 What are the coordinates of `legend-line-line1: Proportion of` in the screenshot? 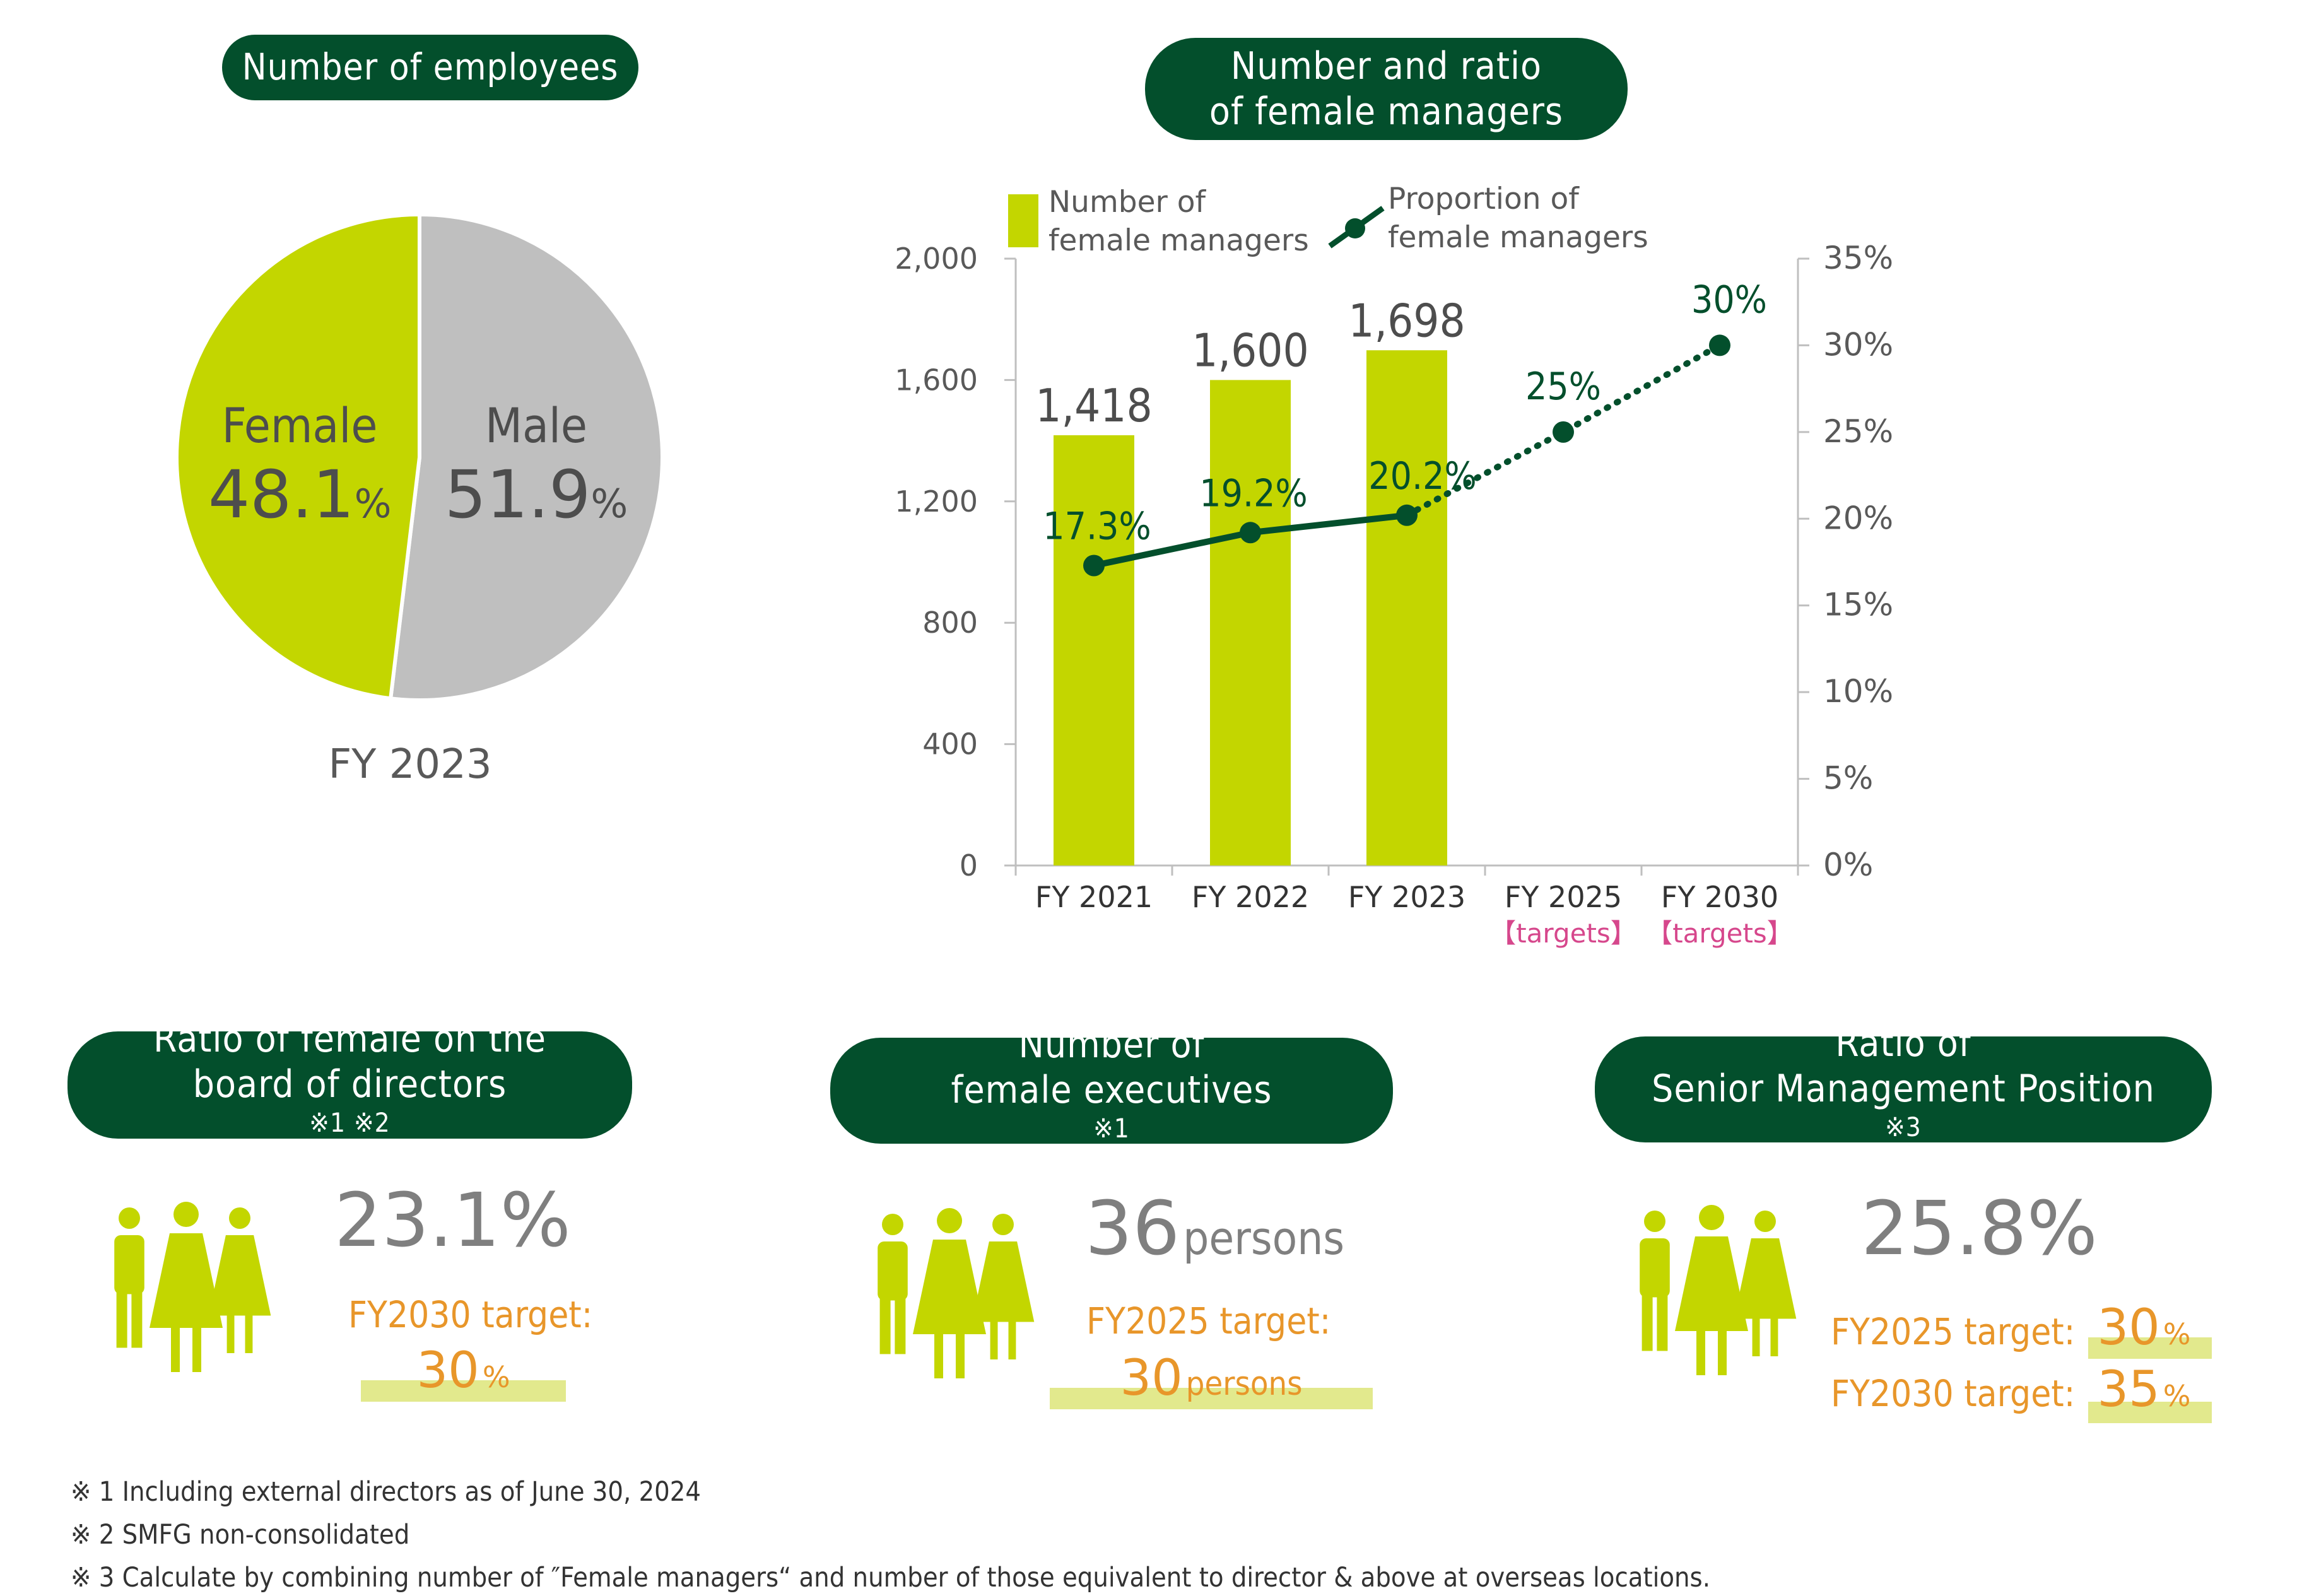 It's located at (1483, 199).